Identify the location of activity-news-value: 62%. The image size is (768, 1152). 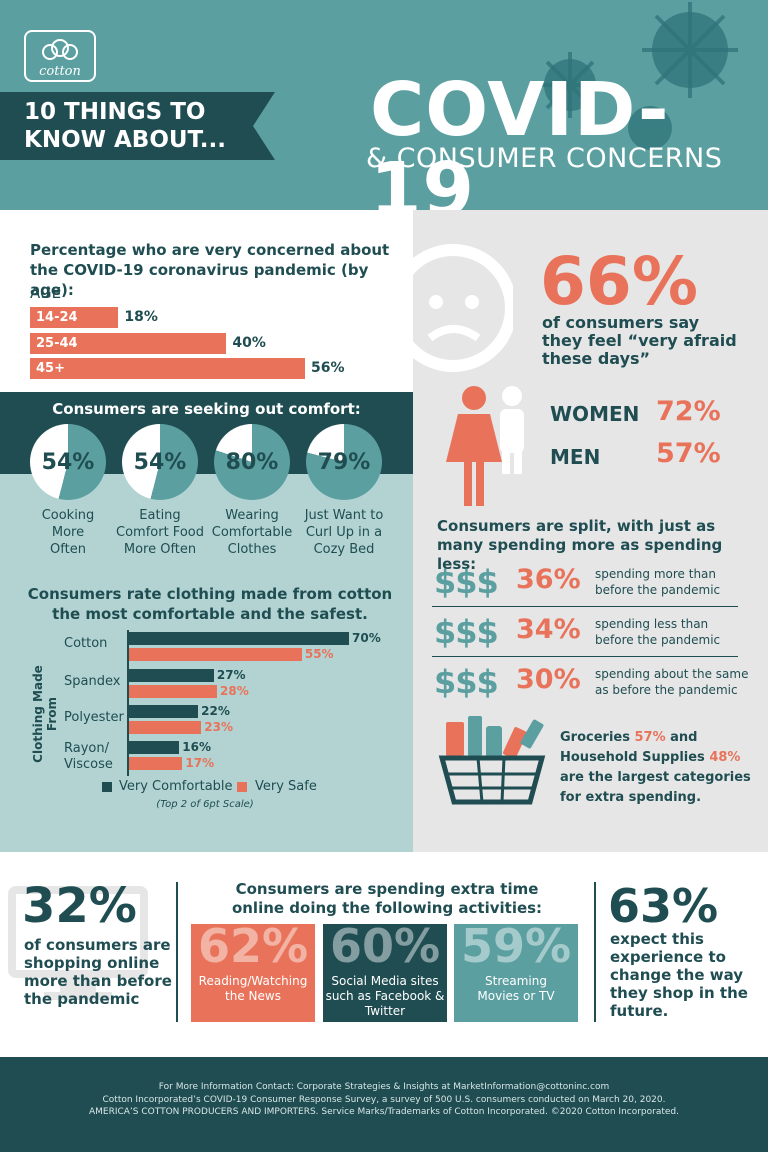
(253, 948).